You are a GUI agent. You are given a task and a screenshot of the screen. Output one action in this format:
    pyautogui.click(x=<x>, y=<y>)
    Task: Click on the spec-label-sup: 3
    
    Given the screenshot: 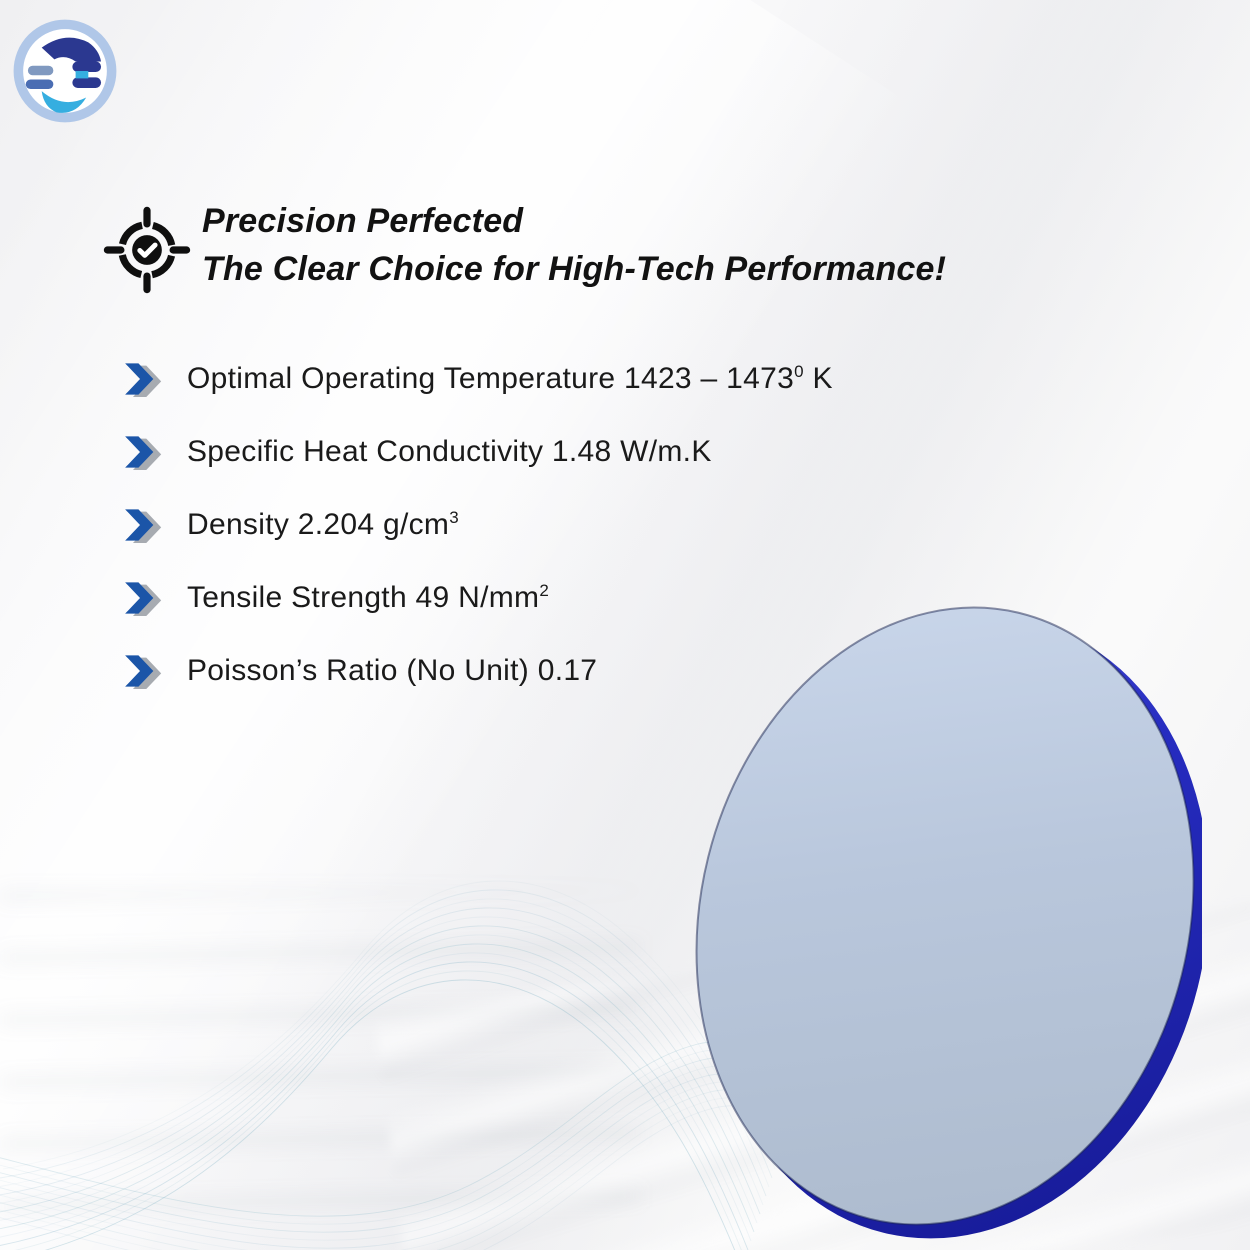 What is the action you would take?
    pyautogui.click(x=454, y=517)
    